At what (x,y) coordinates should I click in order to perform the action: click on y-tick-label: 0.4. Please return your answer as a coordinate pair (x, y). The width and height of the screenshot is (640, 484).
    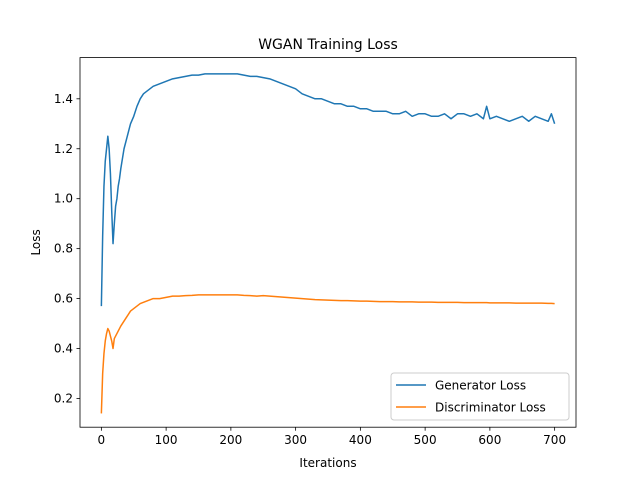
    Looking at the image, I should click on (63, 349).